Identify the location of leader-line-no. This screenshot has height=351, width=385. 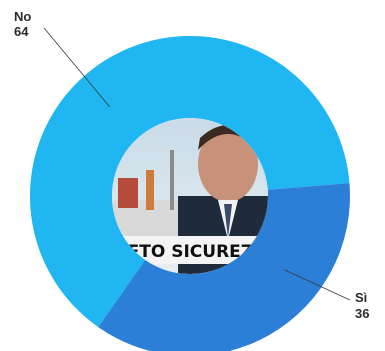
(77, 67).